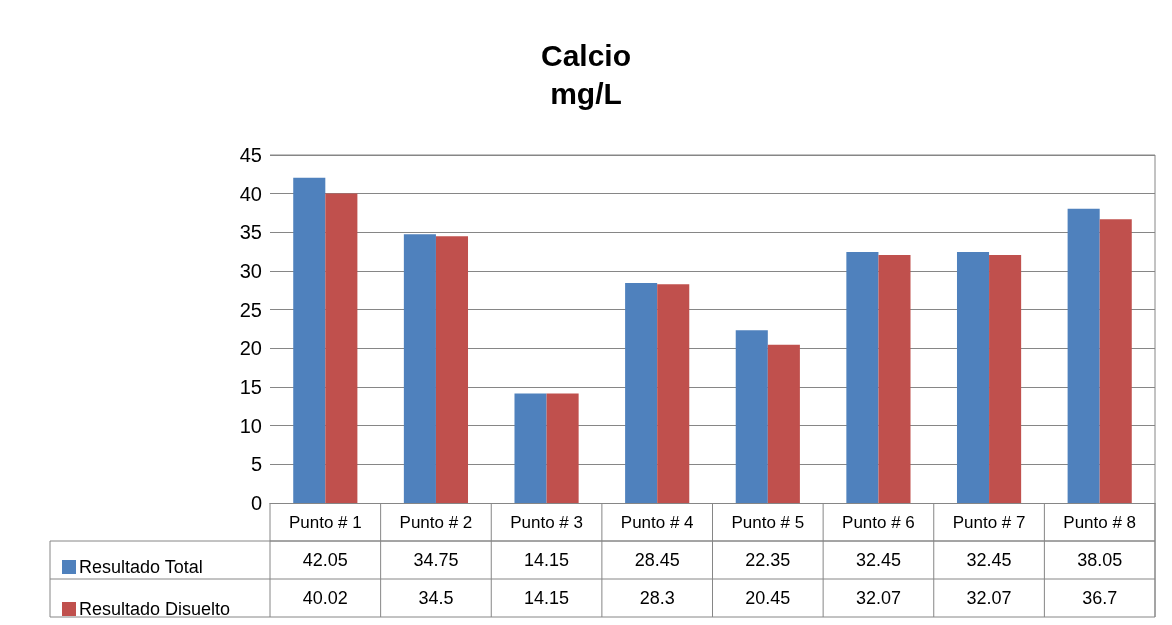 This screenshot has height=625, width=1172. Describe the element at coordinates (250, 348) in the screenshot. I see `y-tick-label: 20` at that location.